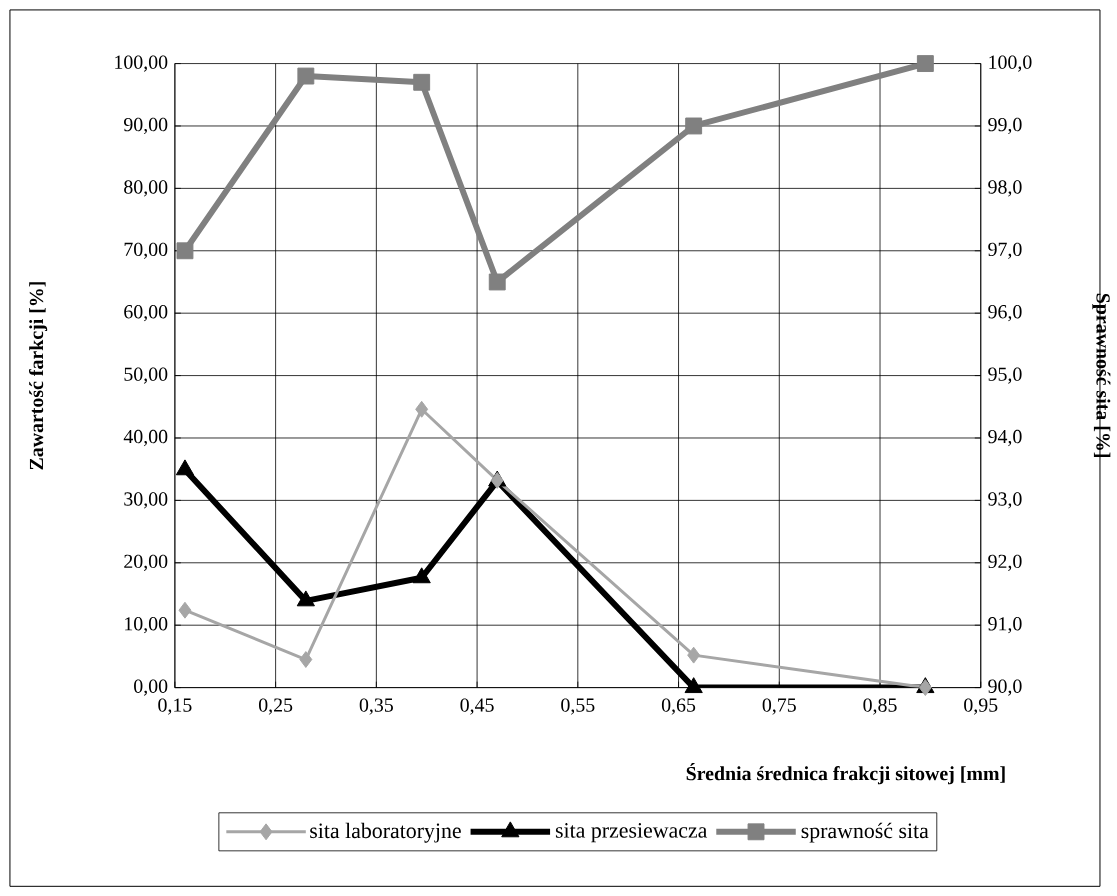  What do you see at coordinates (578, 706) in the screenshot?
I see `x-tick-label: 0,55` at bounding box center [578, 706].